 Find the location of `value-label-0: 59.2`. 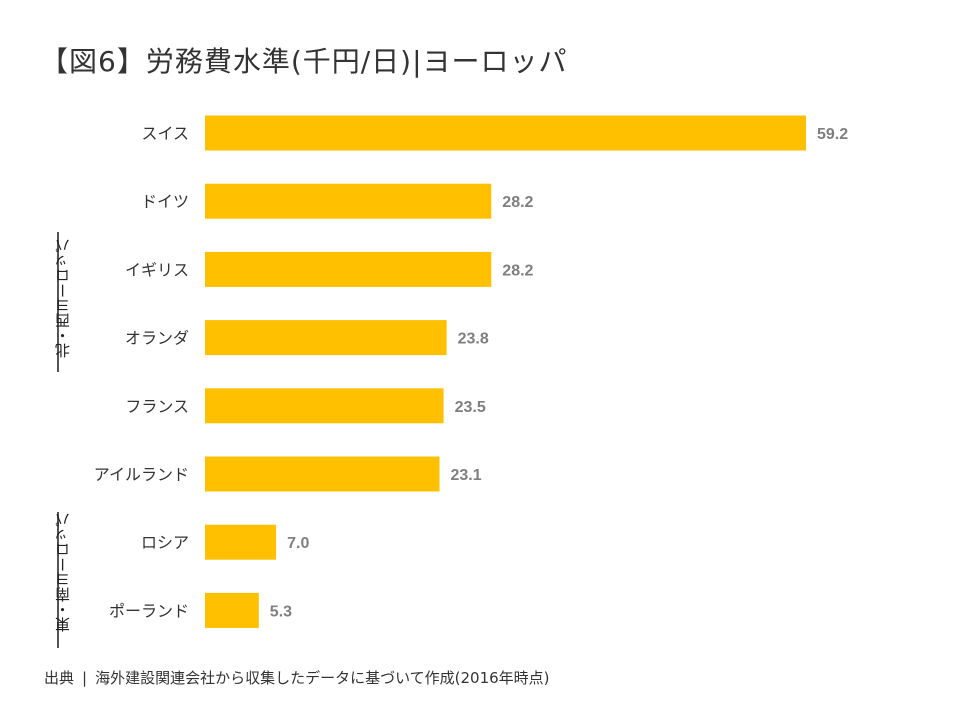

value-label-0: 59.2 is located at coordinates (832, 134).